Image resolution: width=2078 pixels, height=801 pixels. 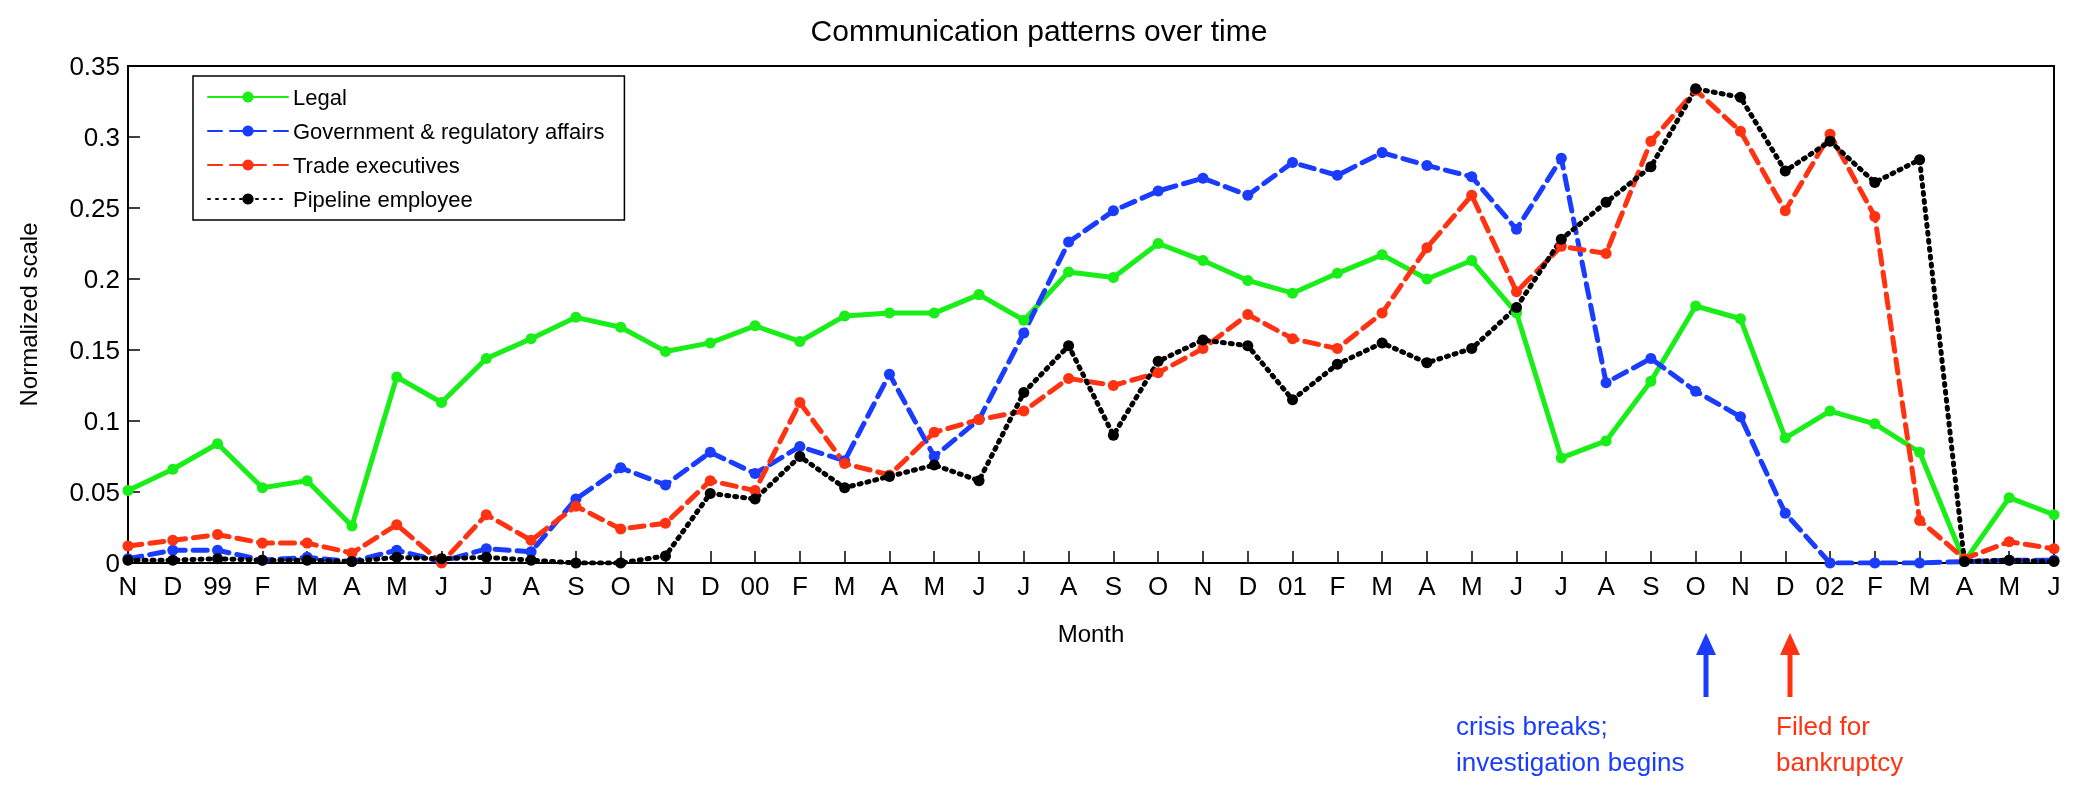 I want to click on x-axis-title: Month, so click(x=1091, y=633).